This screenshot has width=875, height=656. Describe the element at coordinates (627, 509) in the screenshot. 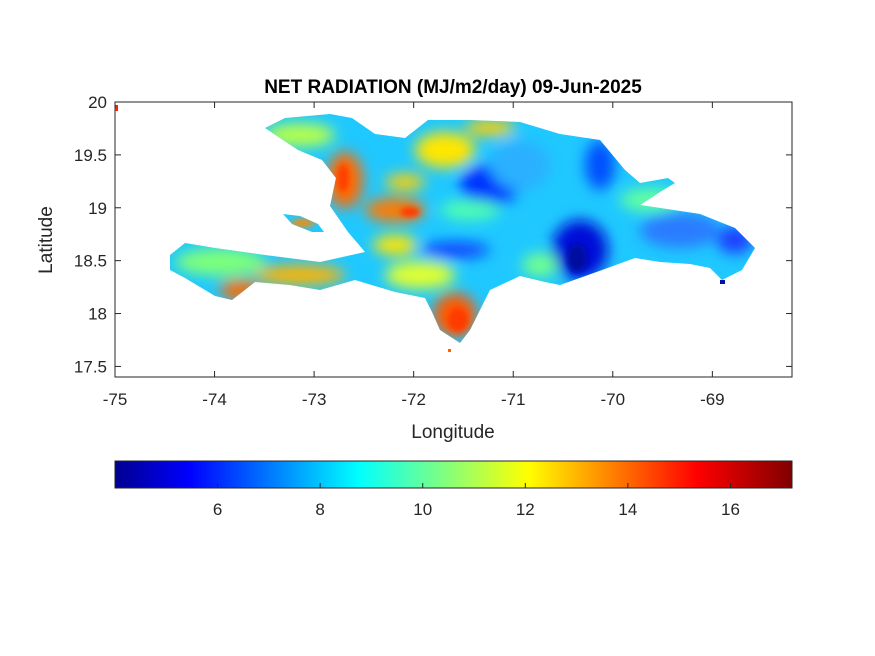

I see `colorbar-tick-label: 14` at that location.